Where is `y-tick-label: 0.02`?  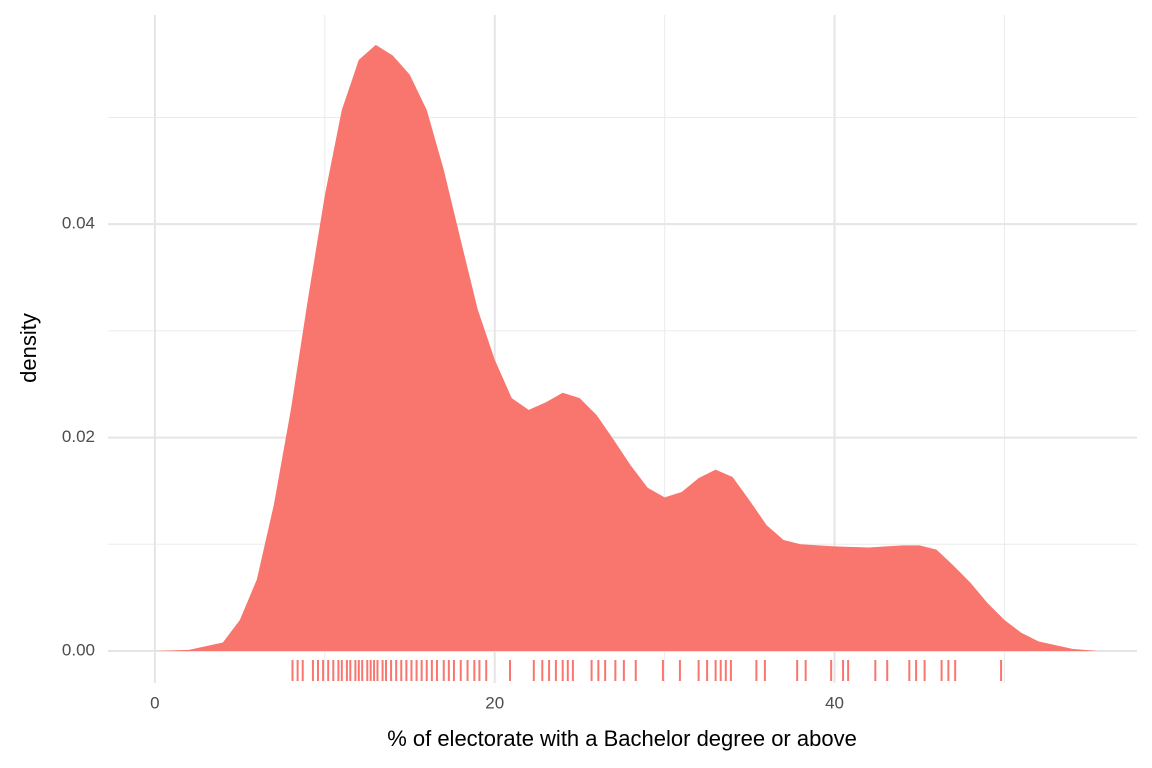 y-tick-label: 0.02 is located at coordinates (78, 436).